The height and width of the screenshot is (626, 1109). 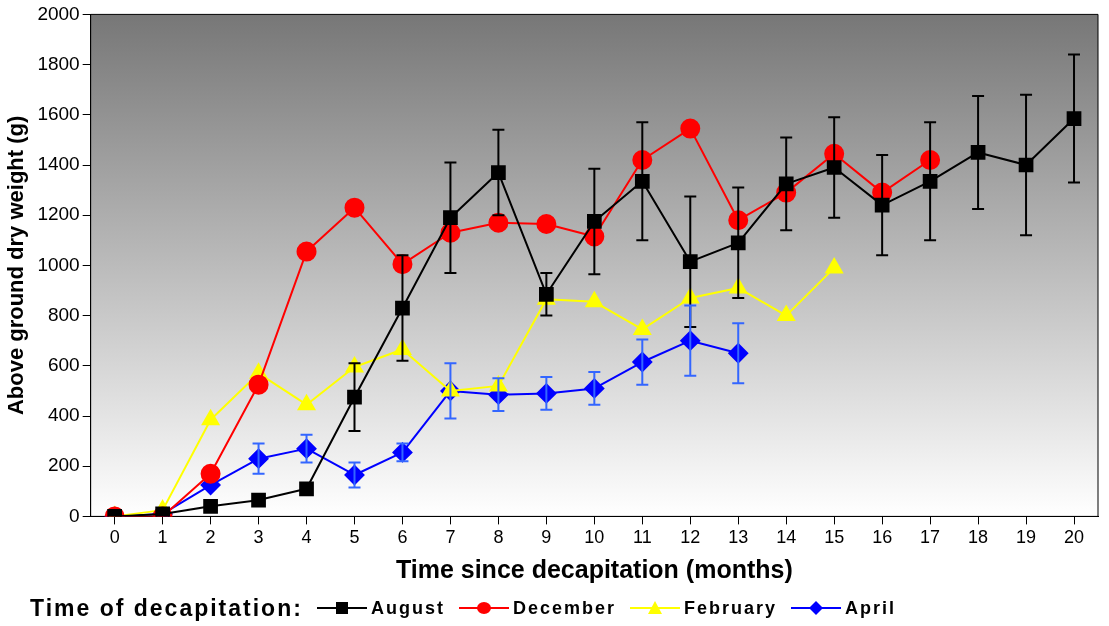 I want to click on x-tick-label: 15, so click(x=834, y=537).